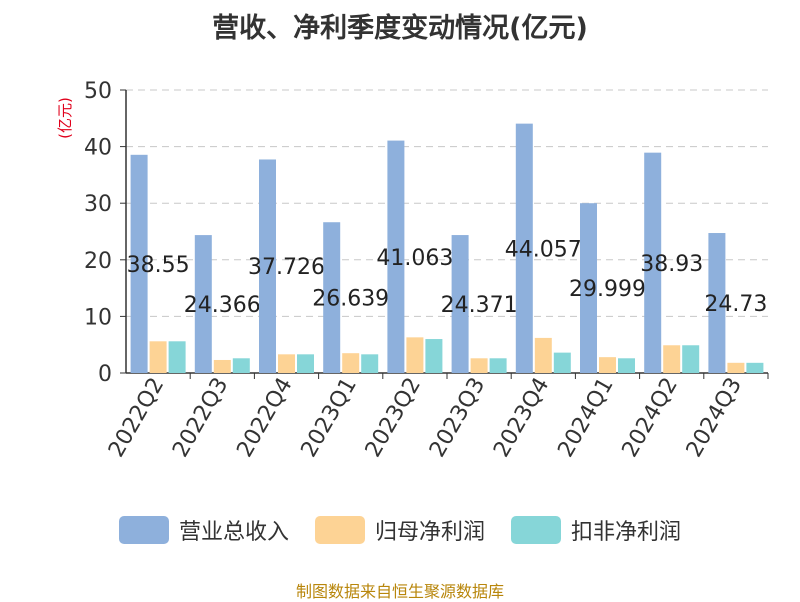  What do you see at coordinates (521, 418) in the screenshot?
I see `x-tick-label: 2023Q4` at bounding box center [521, 418].